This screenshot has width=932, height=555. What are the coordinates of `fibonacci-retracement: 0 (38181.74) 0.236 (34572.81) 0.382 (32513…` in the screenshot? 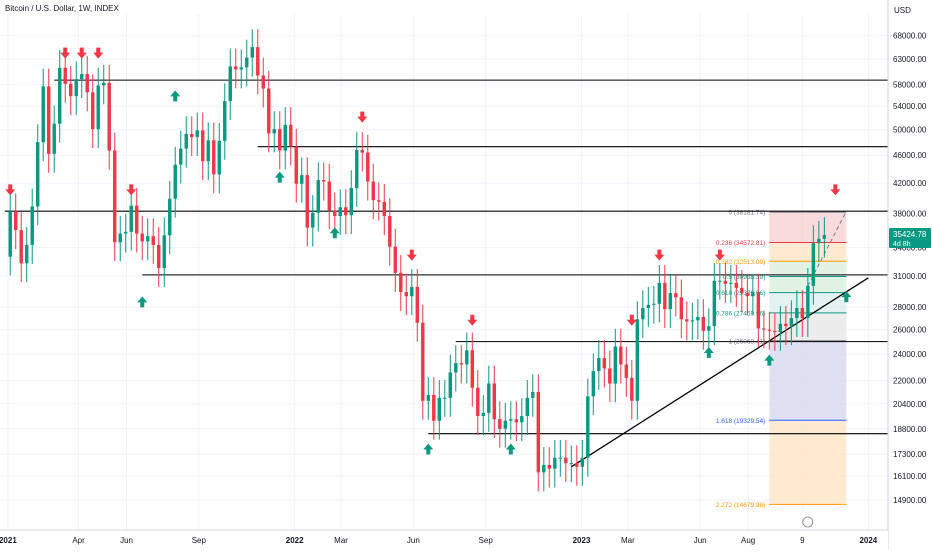 It's located at (781, 359).